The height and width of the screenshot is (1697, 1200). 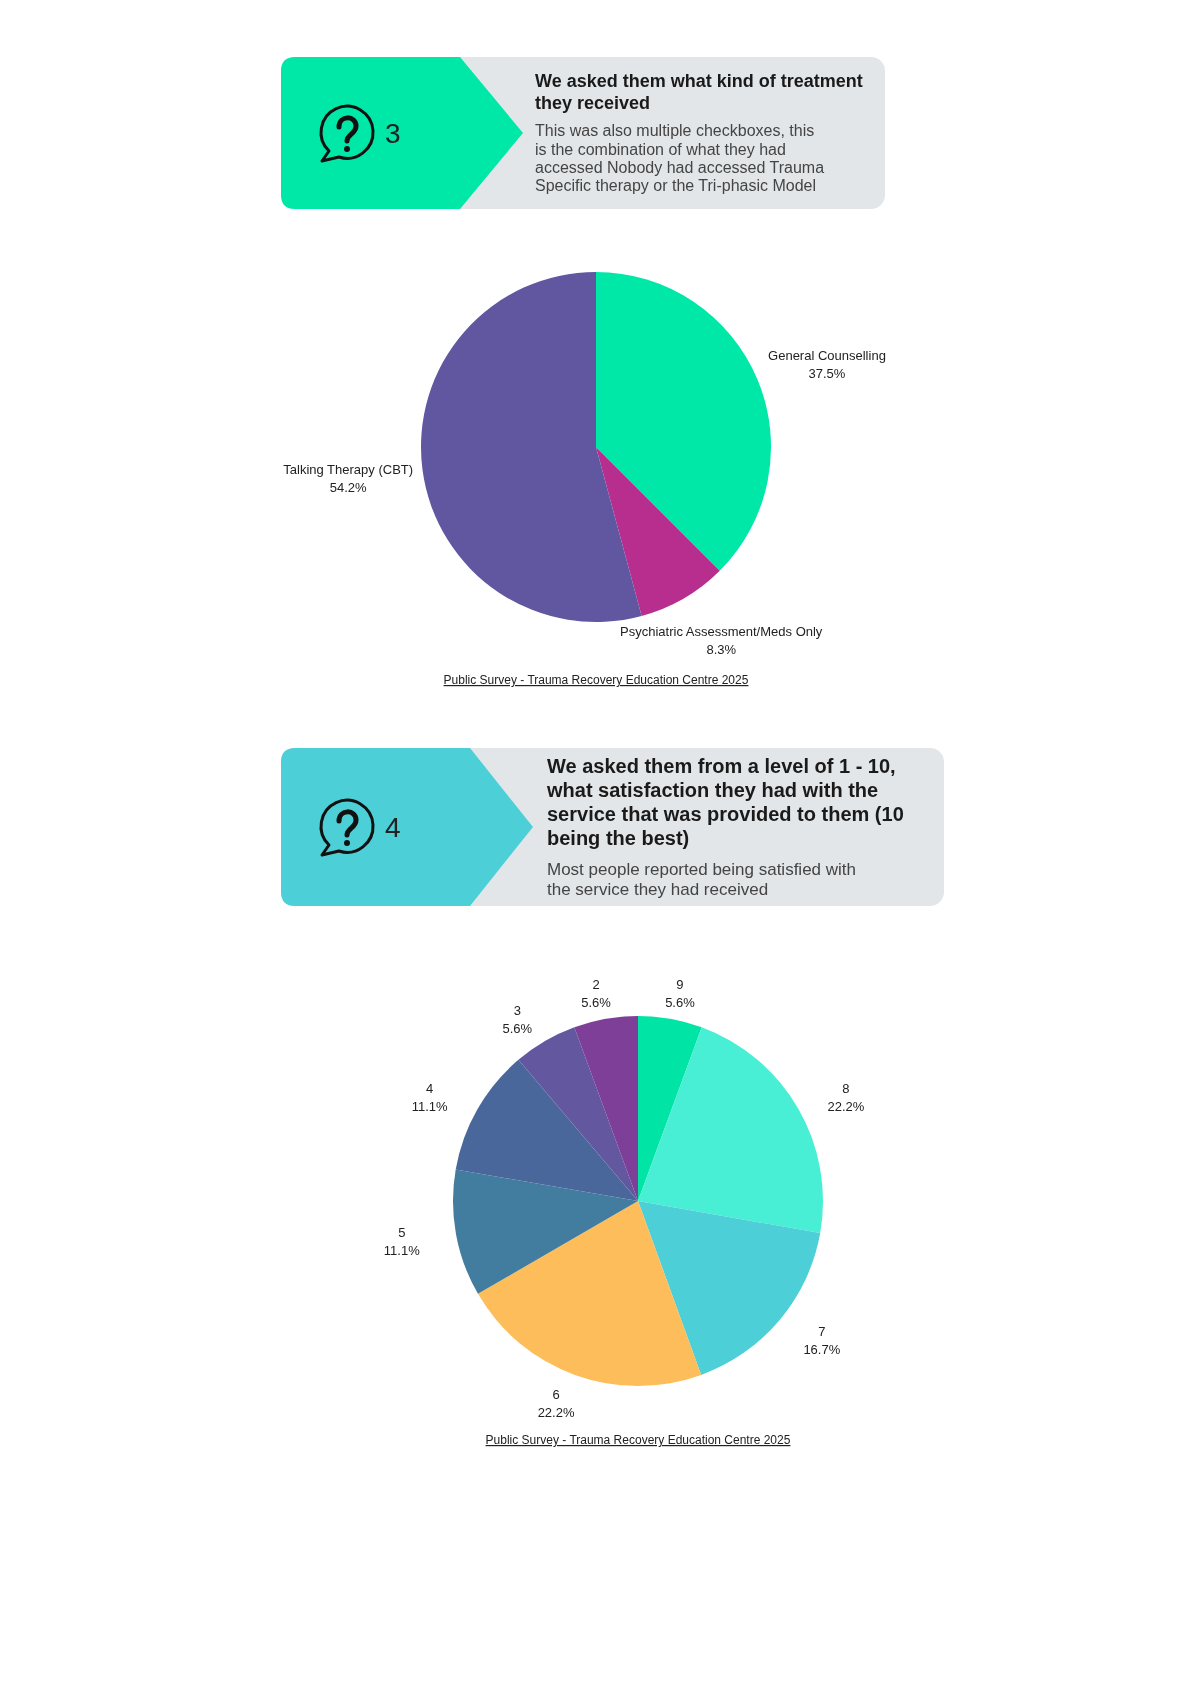 I want to click on slice-label: 5, so click(x=402, y=1232).